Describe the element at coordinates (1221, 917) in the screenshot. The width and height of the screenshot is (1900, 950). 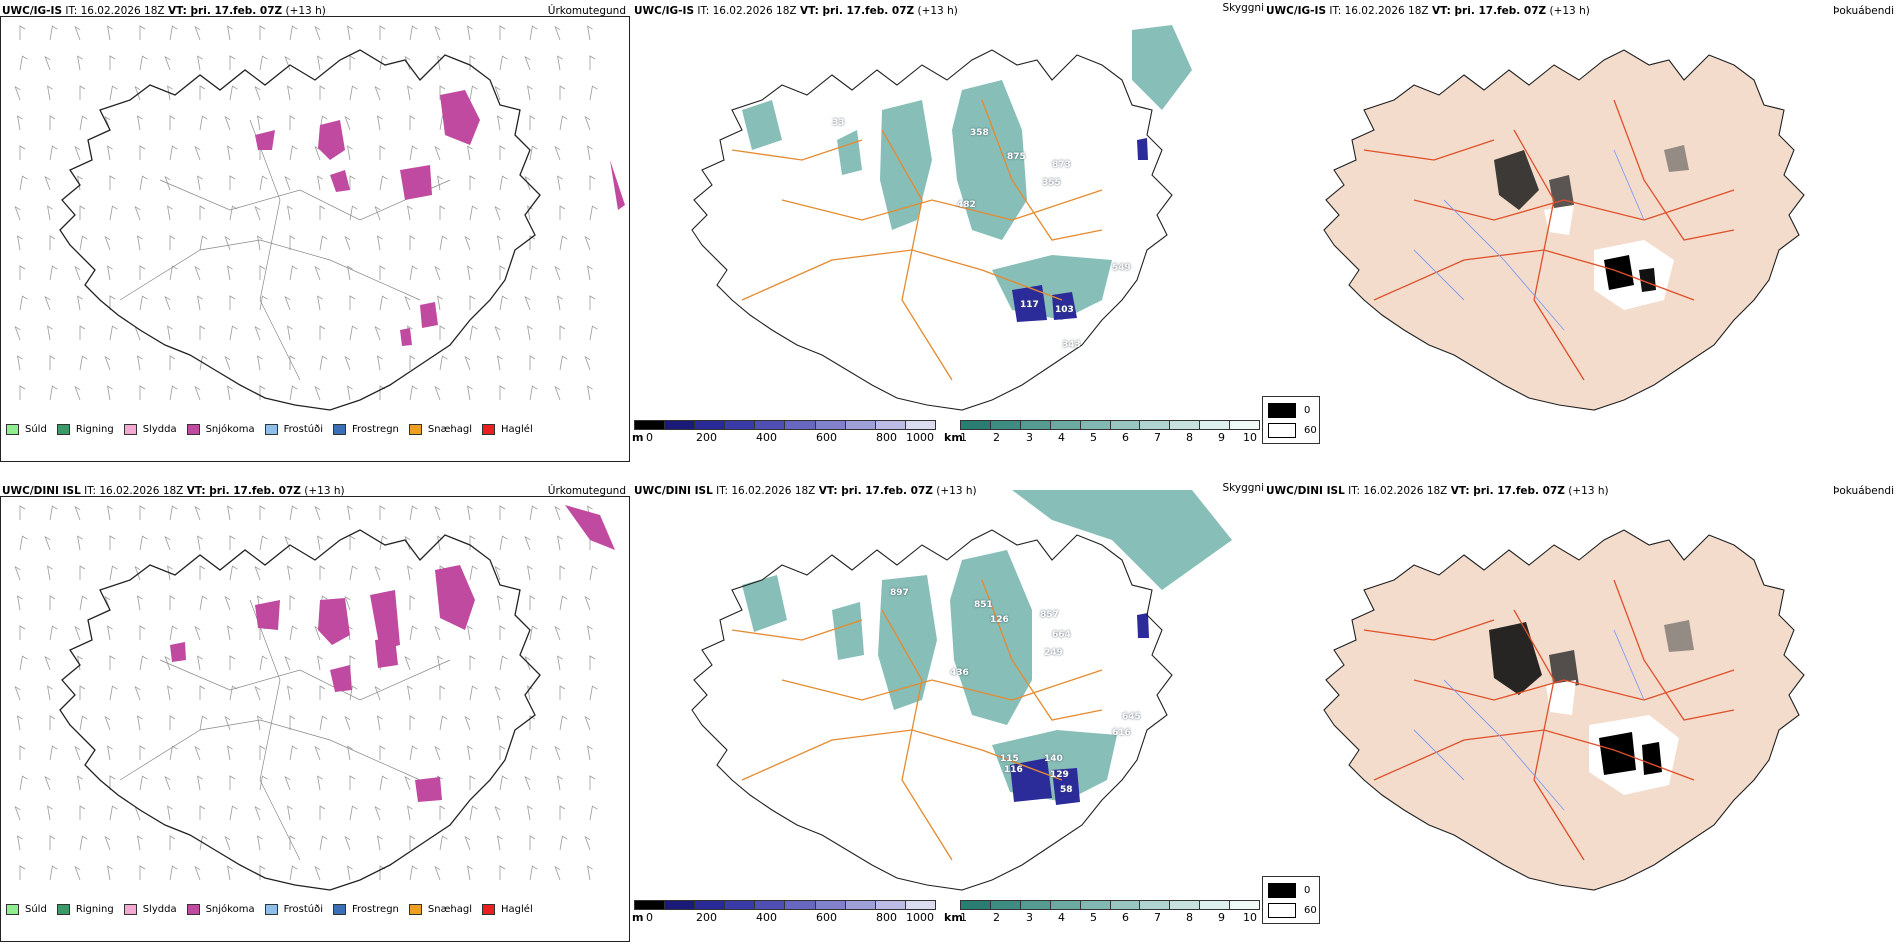
I see `tick-label: 9` at that location.